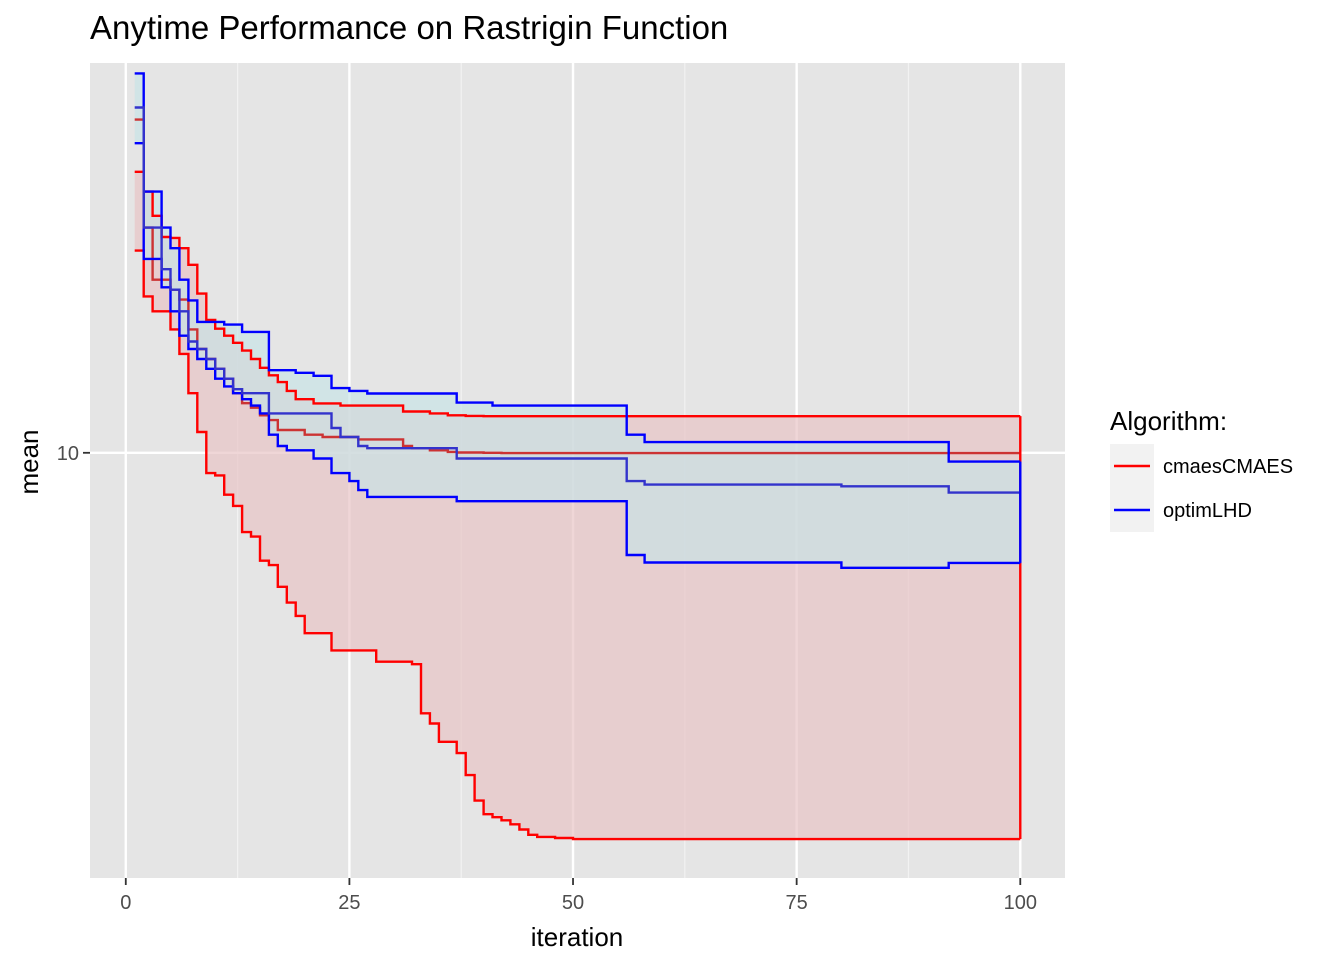 Image resolution: width=1344 pixels, height=960 pixels. I want to click on x-tick-label-1: 25, so click(349, 903).